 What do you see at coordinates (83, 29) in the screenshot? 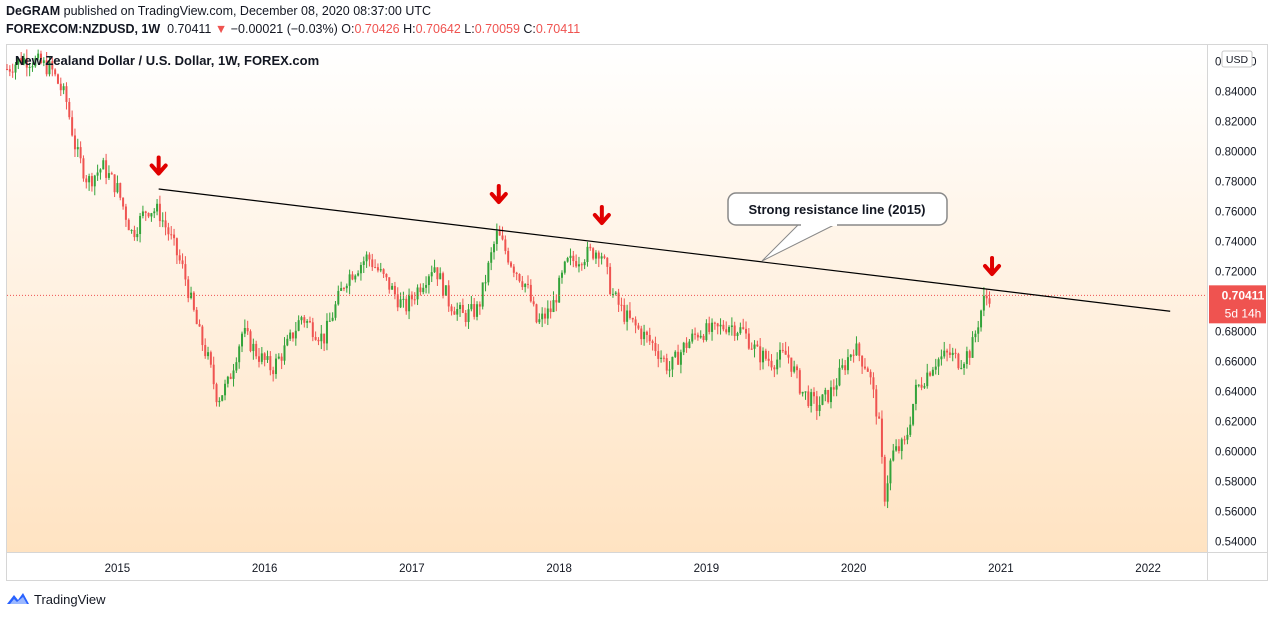
I see `symbol-name: FOREXCOM:NZDUSD, 1W` at bounding box center [83, 29].